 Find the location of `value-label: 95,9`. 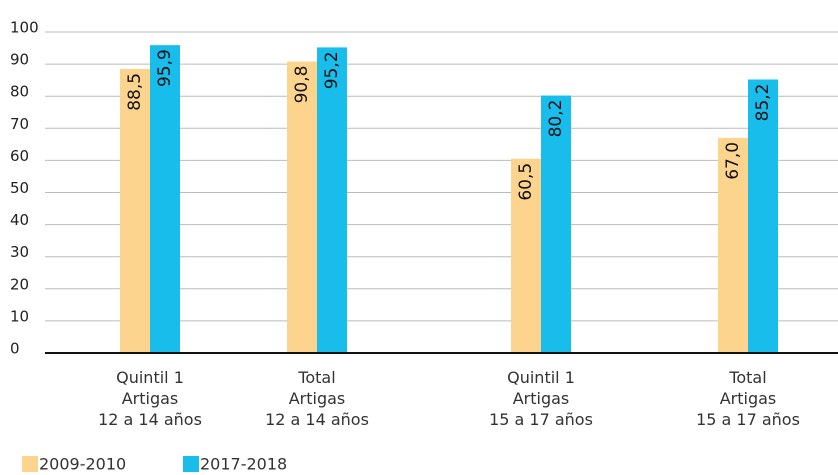

value-label: 95,9 is located at coordinates (165, 68).